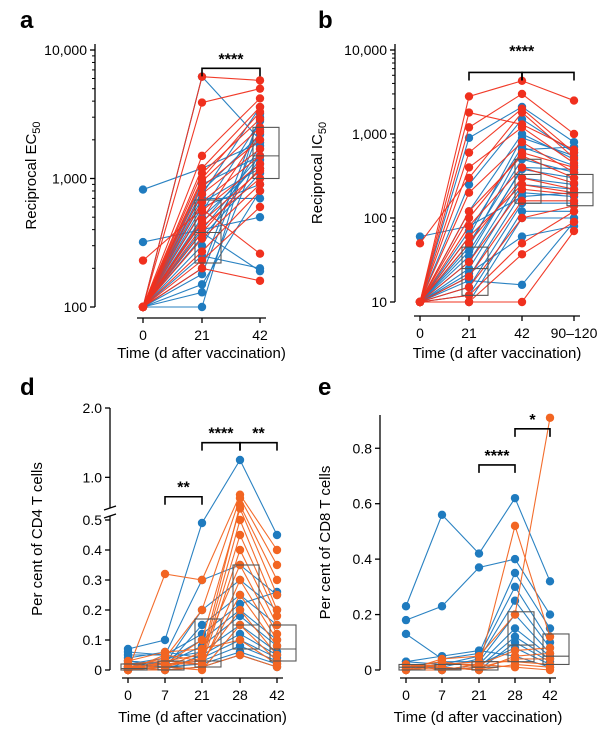 Image resolution: width=610 pixels, height=732 pixels. Describe the element at coordinates (69, 179) in the screenshot. I see `y-tick-label: 1,000` at that location.